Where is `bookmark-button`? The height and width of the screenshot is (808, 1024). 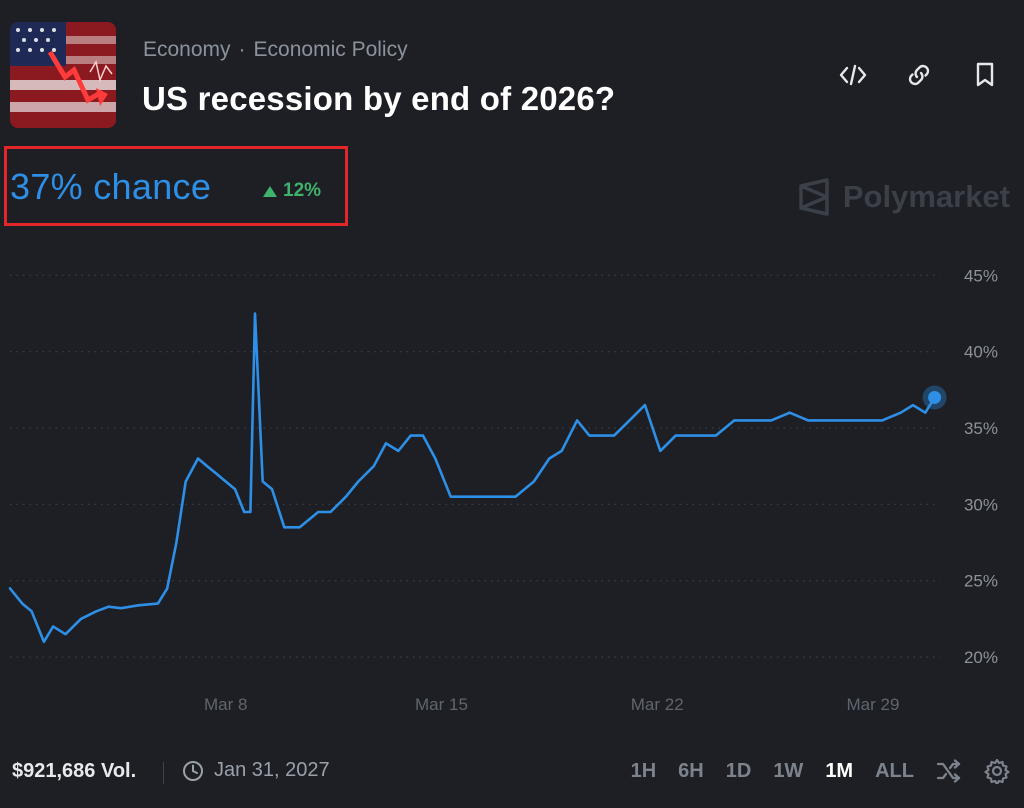
bookmark-button is located at coordinates (985, 75).